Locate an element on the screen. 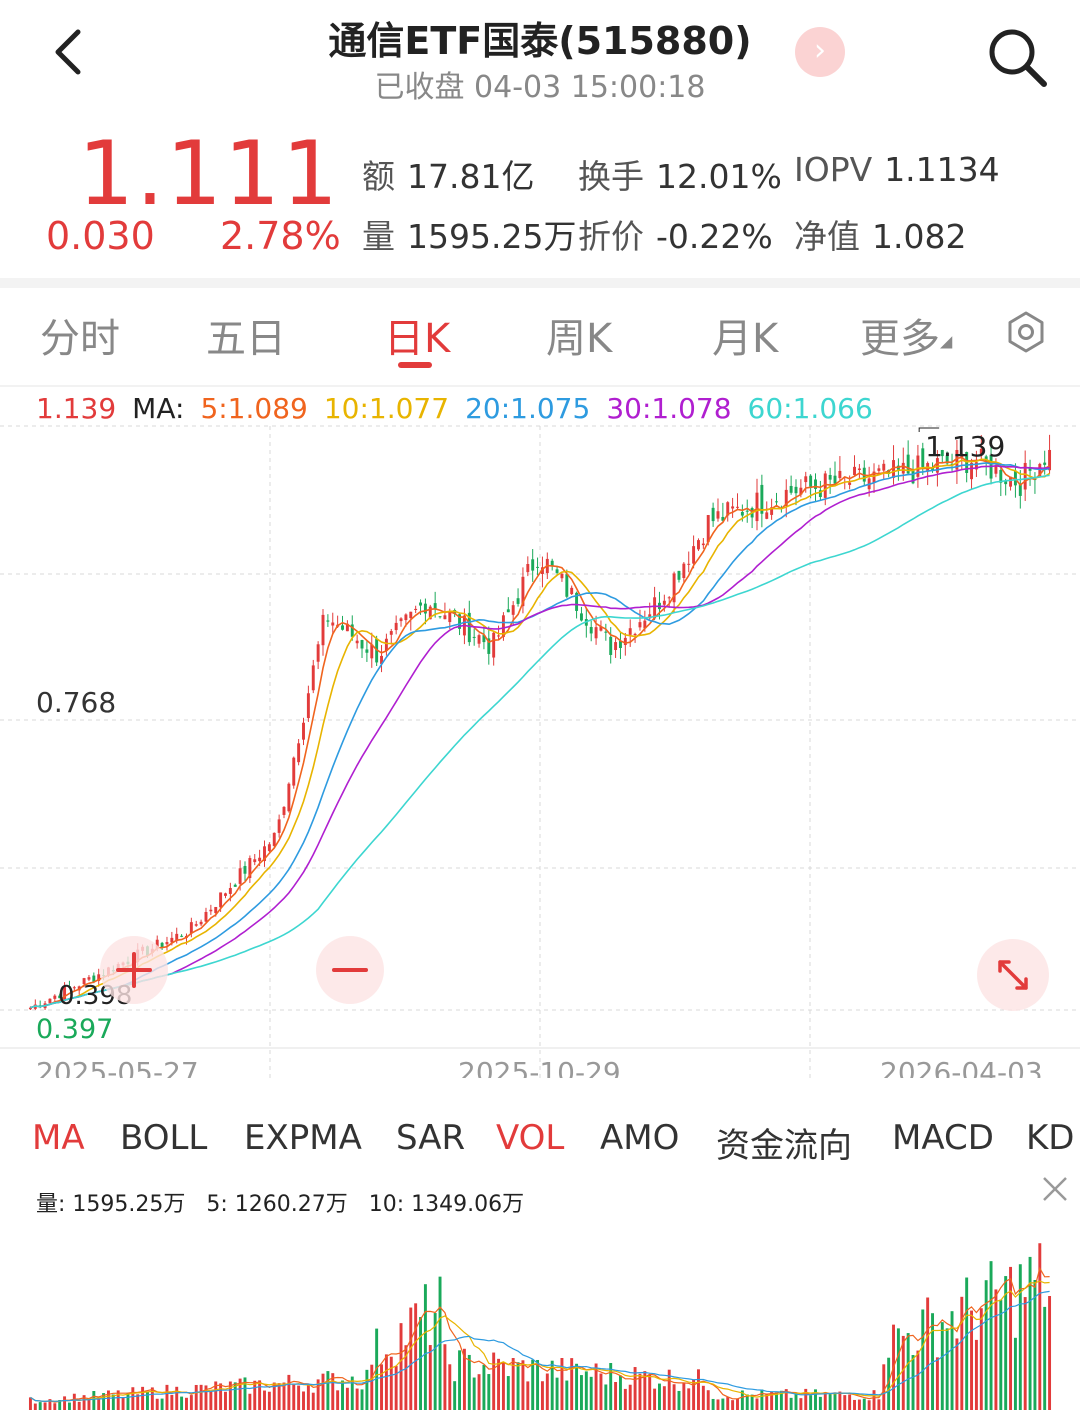 The width and height of the screenshot is (1080, 1425). x-label-mid: 2025-10-29 is located at coordinates (539, 1067).